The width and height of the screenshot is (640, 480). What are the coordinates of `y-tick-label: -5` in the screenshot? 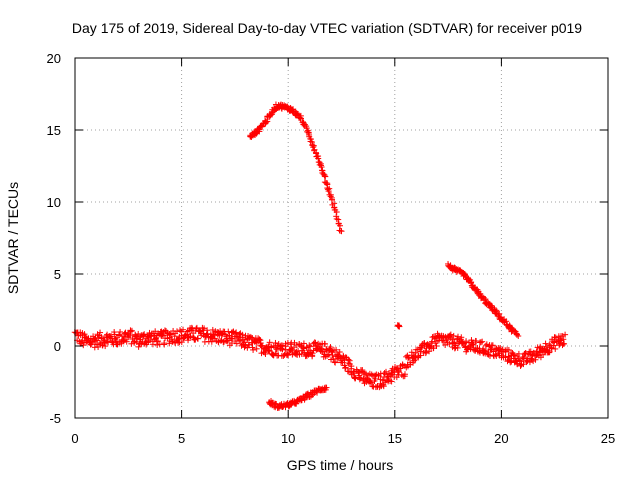 It's located at (55, 418).